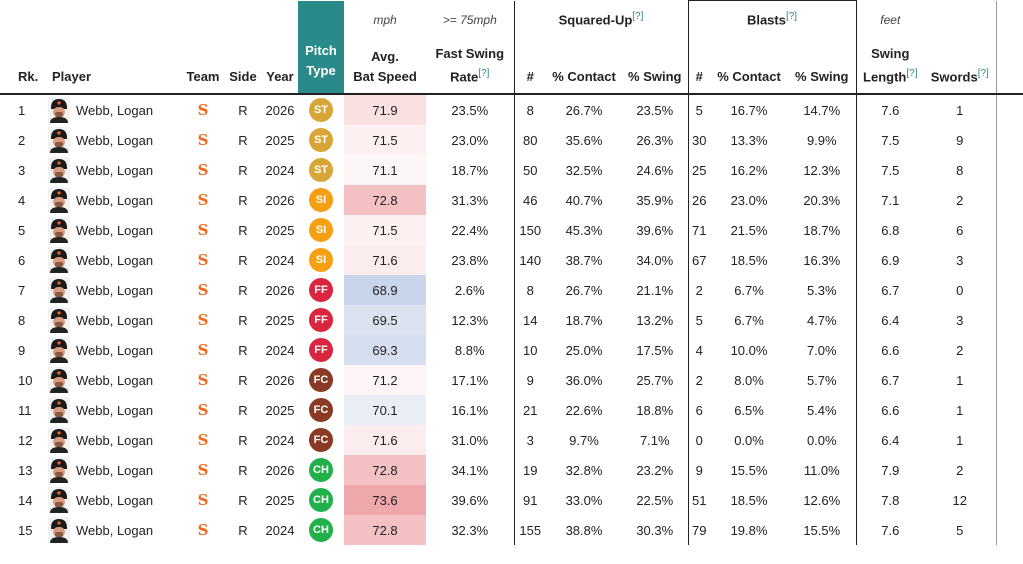  Describe the element at coordinates (385, 290) in the screenshot. I see `bat-speed-cell: 68.9` at that location.